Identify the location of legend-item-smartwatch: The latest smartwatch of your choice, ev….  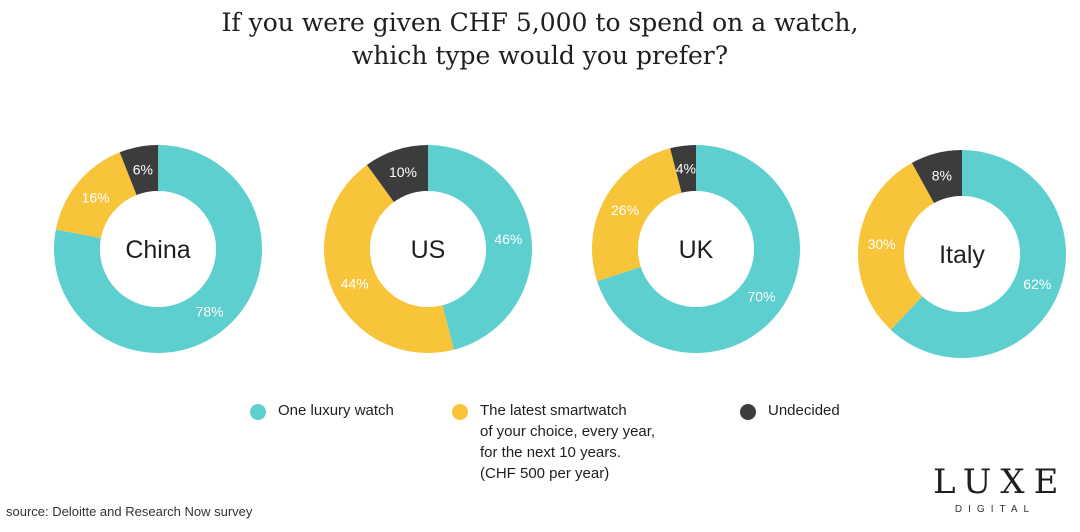
(553, 442).